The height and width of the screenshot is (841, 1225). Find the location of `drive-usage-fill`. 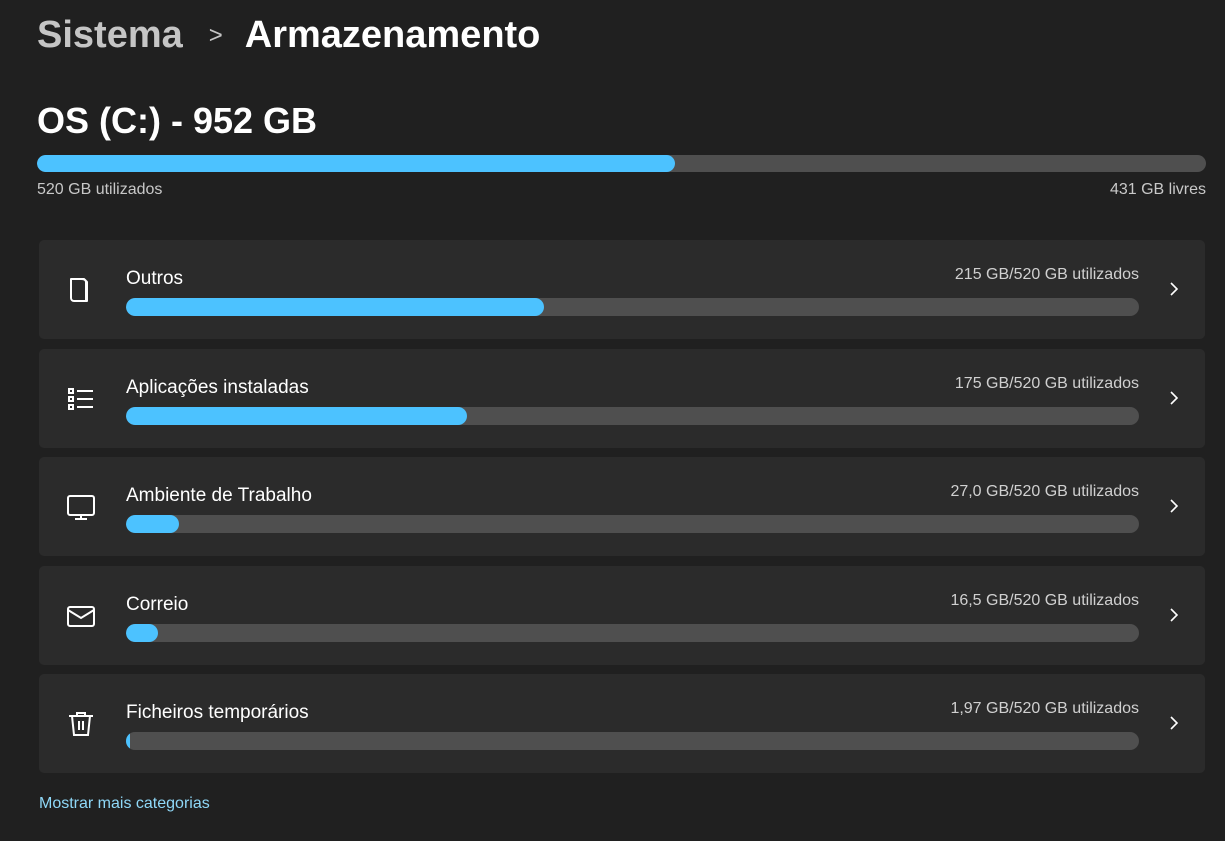

drive-usage-fill is located at coordinates (356, 163).